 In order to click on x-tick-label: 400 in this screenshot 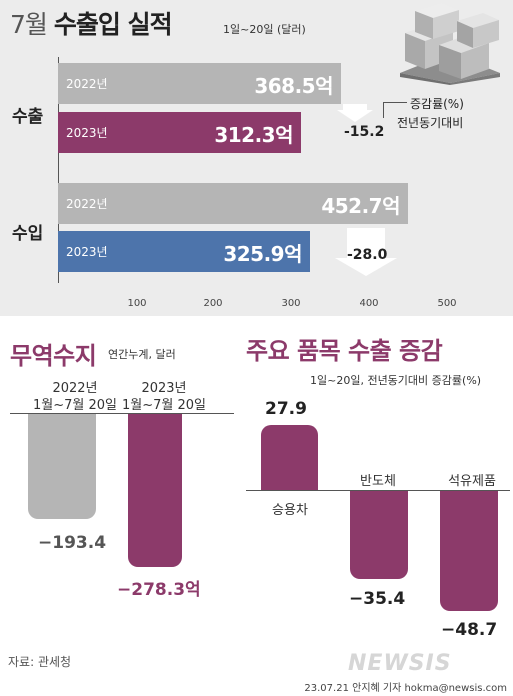, I will do `click(369, 303)`.